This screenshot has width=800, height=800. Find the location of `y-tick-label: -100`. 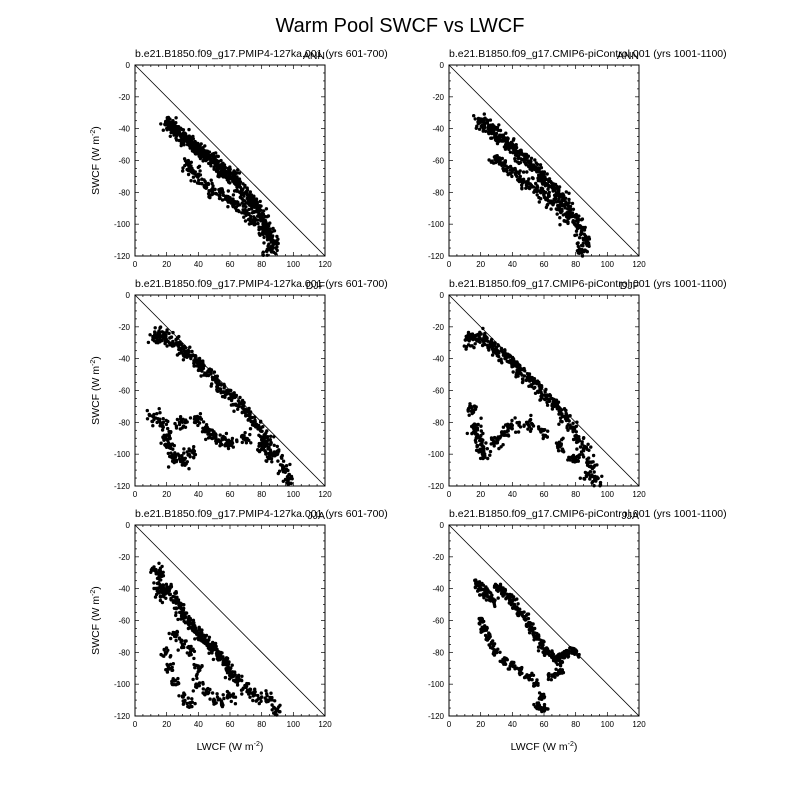

y-tick-label: -100 is located at coordinates (122, 684).